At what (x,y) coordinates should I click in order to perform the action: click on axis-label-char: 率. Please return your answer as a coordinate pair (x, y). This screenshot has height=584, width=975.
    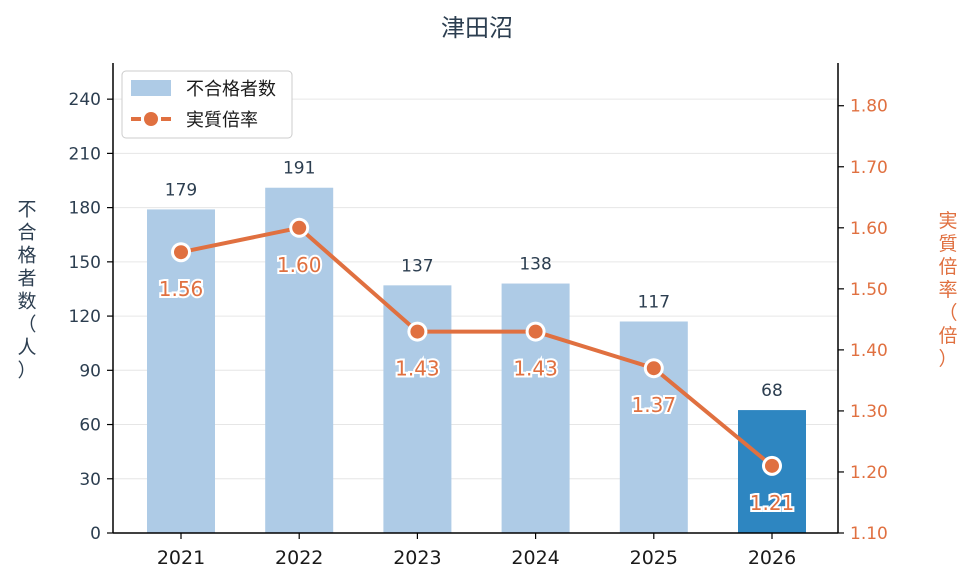
    Looking at the image, I should click on (947, 290).